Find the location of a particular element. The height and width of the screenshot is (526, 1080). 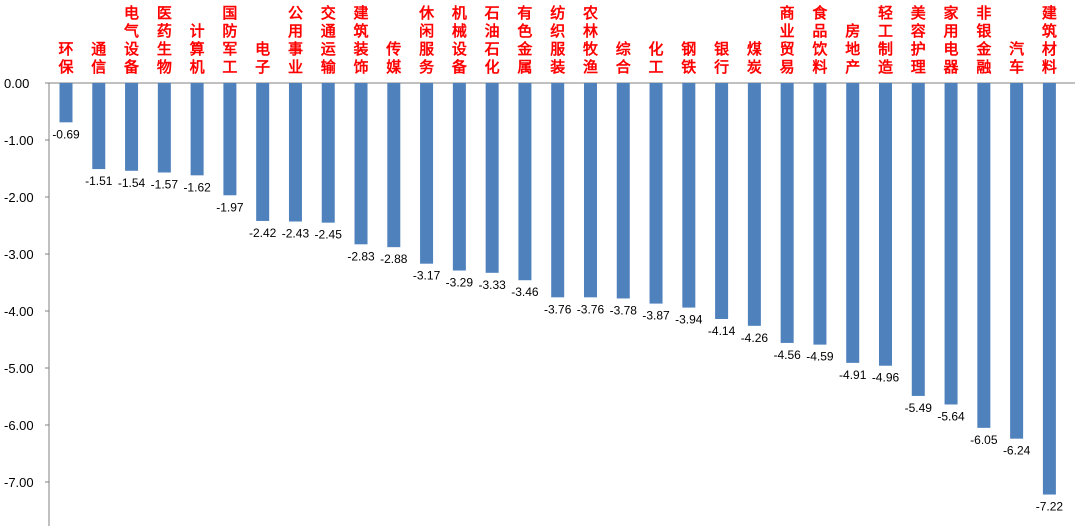

category-label: 建筑材料 is located at coordinates (1049, 40).